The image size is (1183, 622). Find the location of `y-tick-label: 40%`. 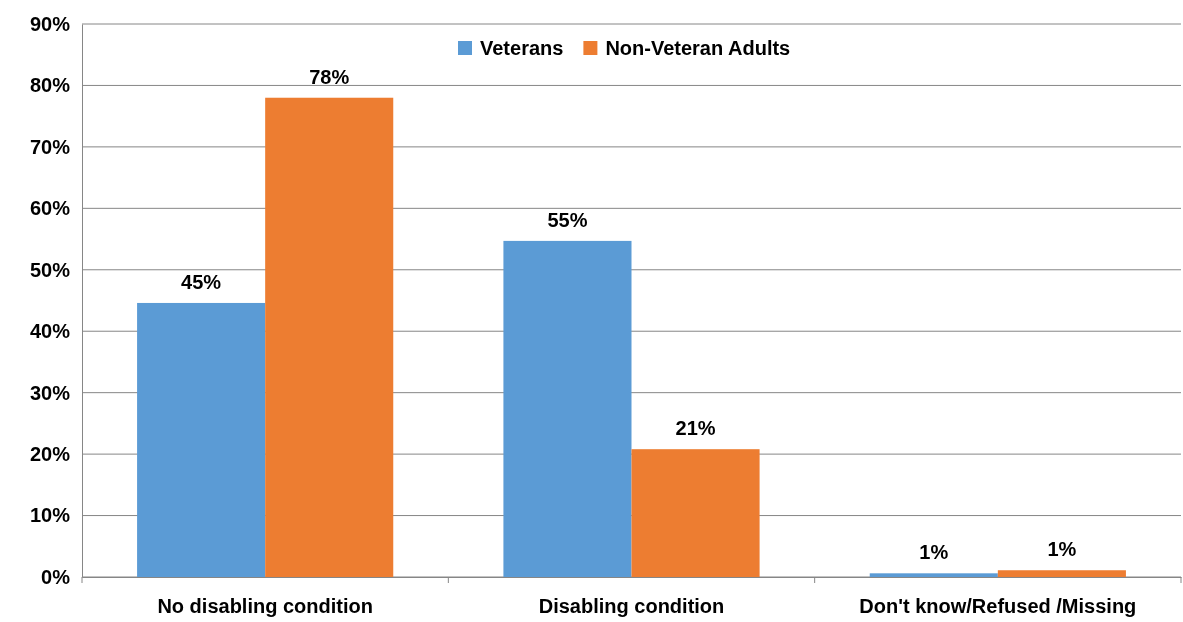

y-tick-label: 40% is located at coordinates (50, 331).